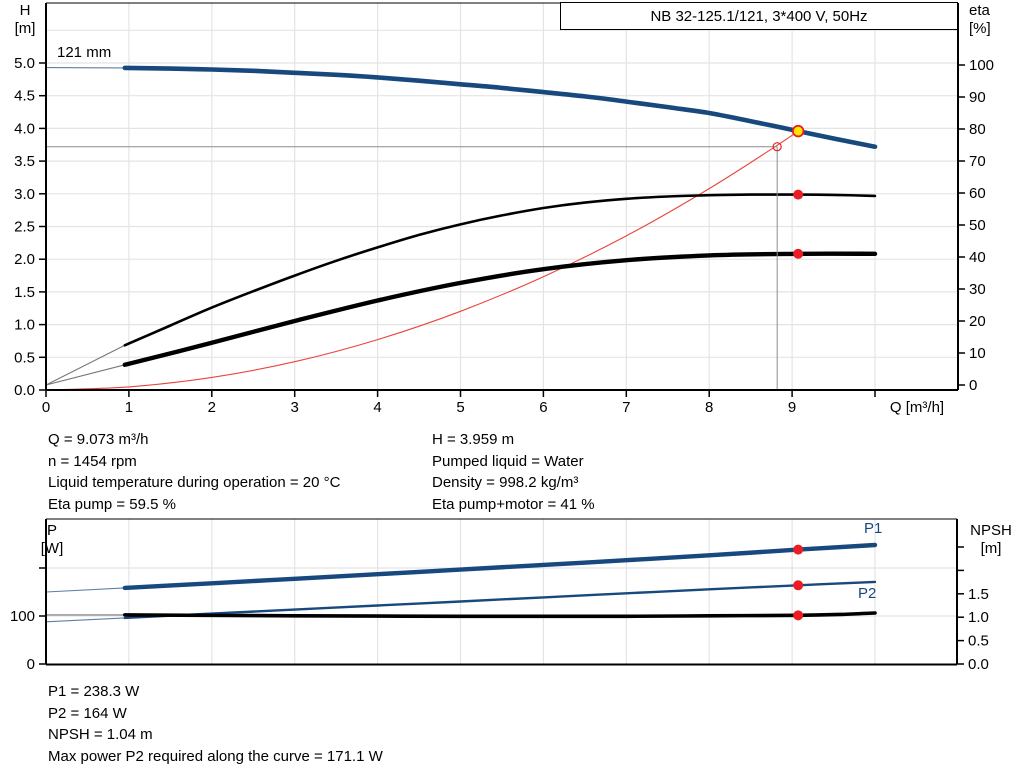 This screenshot has height=781, width=1024. Describe the element at coordinates (873, 528) in the screenshot. I see `p1-curve-label: P1` at that location.